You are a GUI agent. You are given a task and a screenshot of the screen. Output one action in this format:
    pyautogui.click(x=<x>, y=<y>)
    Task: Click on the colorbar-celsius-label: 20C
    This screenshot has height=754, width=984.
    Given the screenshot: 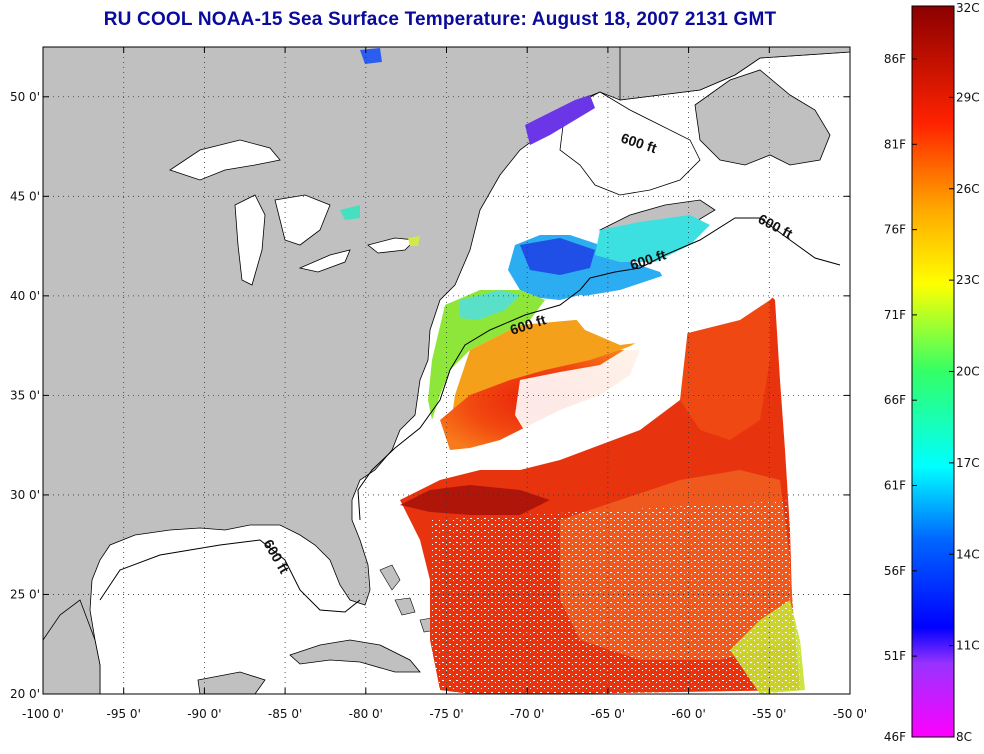 What is the action you would take?
    pyautogui.click(x=968, y=372)
    